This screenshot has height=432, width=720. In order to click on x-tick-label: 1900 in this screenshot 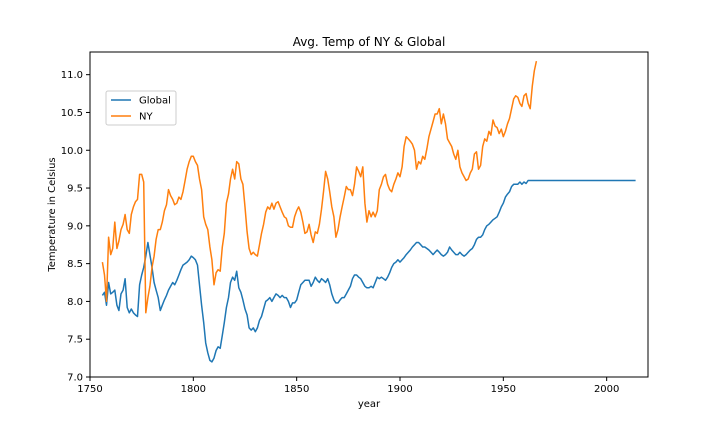, I will do `click(399, 389)`.